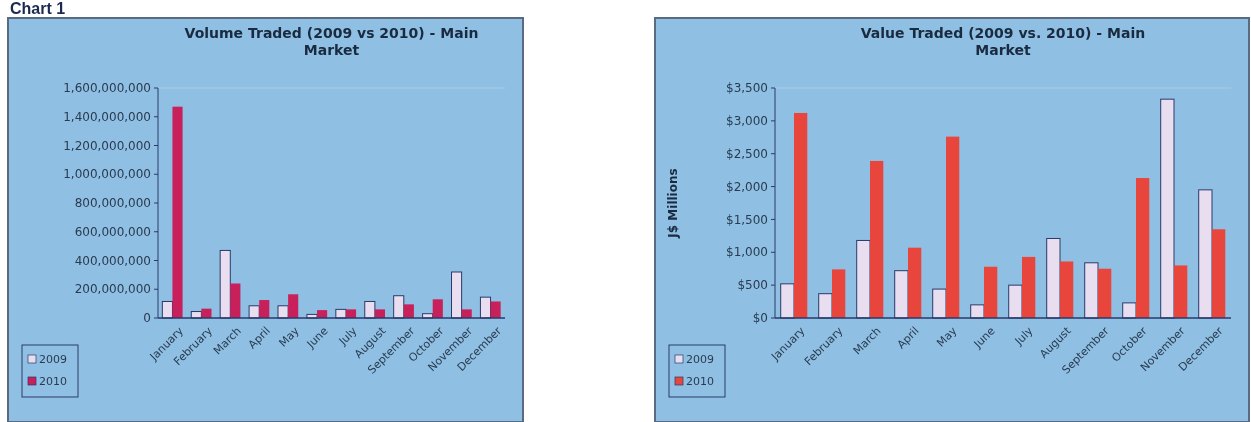  Describe the element at coordinates (112, 260) in the screenshot. I see `y-tick-label: 400,000,000` at that location.